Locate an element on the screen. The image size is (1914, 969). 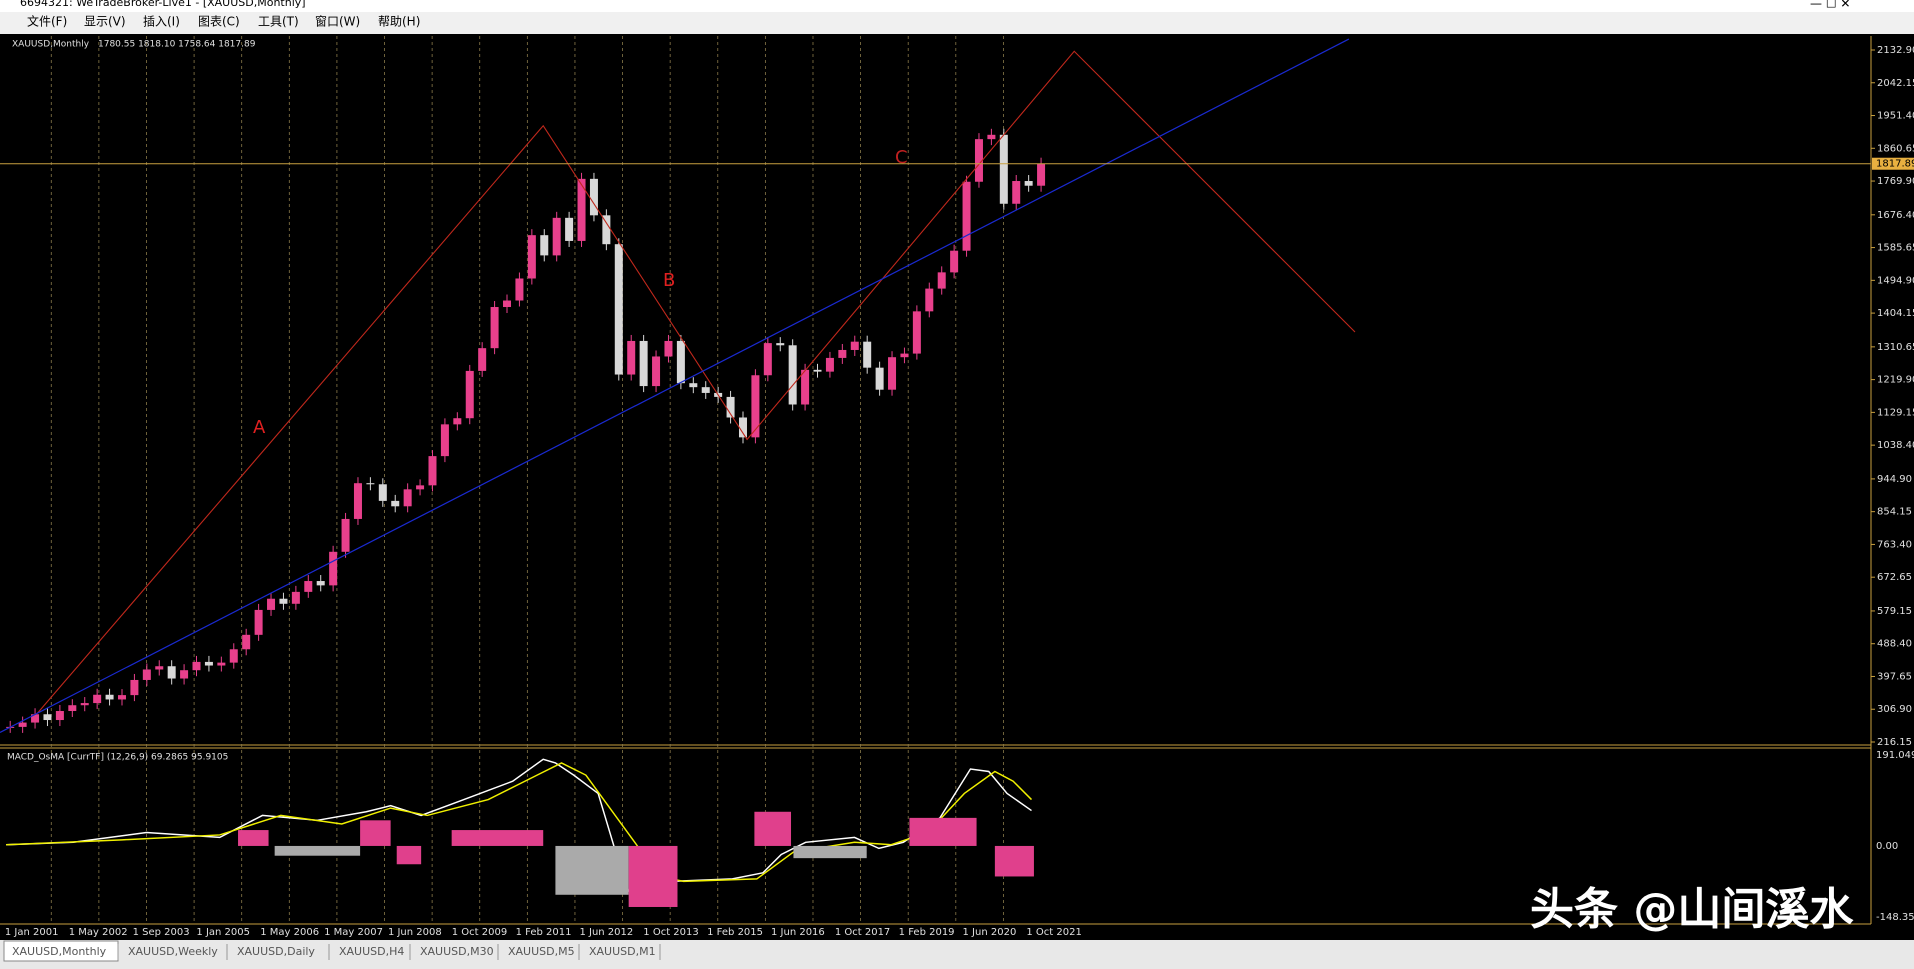
wave-label: A is located at coordinates (259, 427).